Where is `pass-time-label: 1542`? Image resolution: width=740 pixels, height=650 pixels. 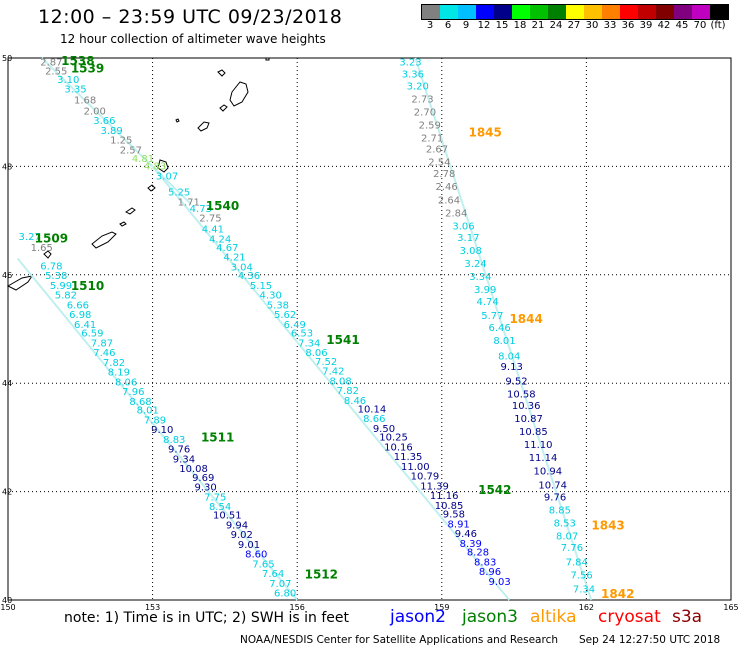 pass-time-label: 1542 is located at coordinates (494, 490).